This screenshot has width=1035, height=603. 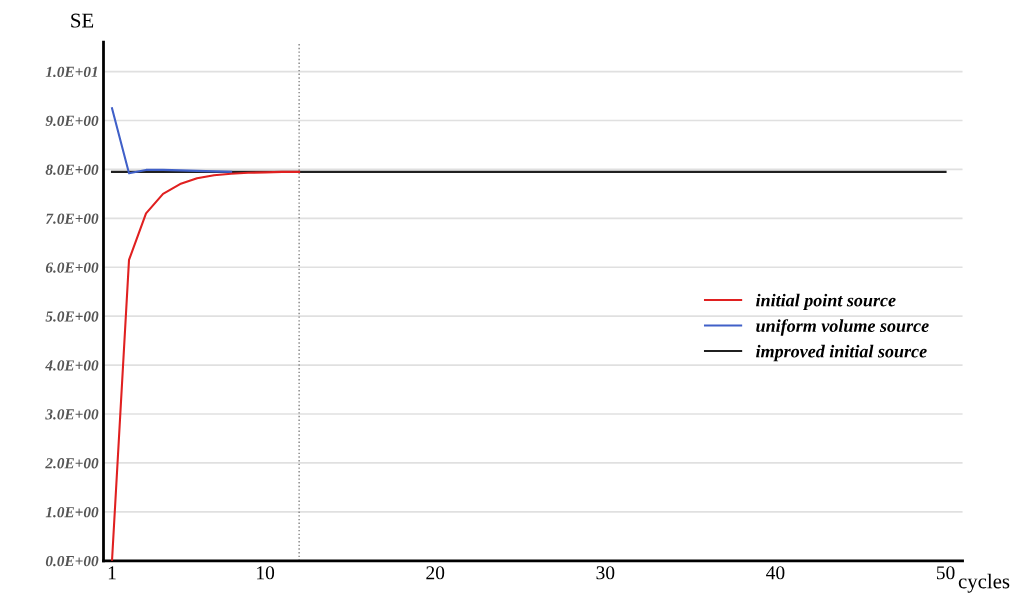 What do you see at coordinates (841, 353) in the screenshot?
I see `legend-label: improved initial source` at bounding box center [841, 353].